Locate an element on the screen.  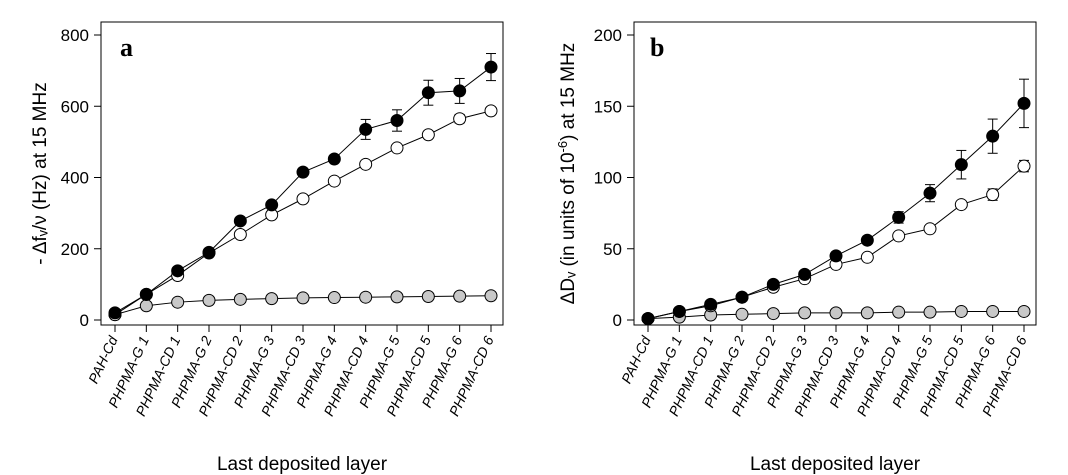
y-tick-label: 600 is located at coordinates (75, 106).